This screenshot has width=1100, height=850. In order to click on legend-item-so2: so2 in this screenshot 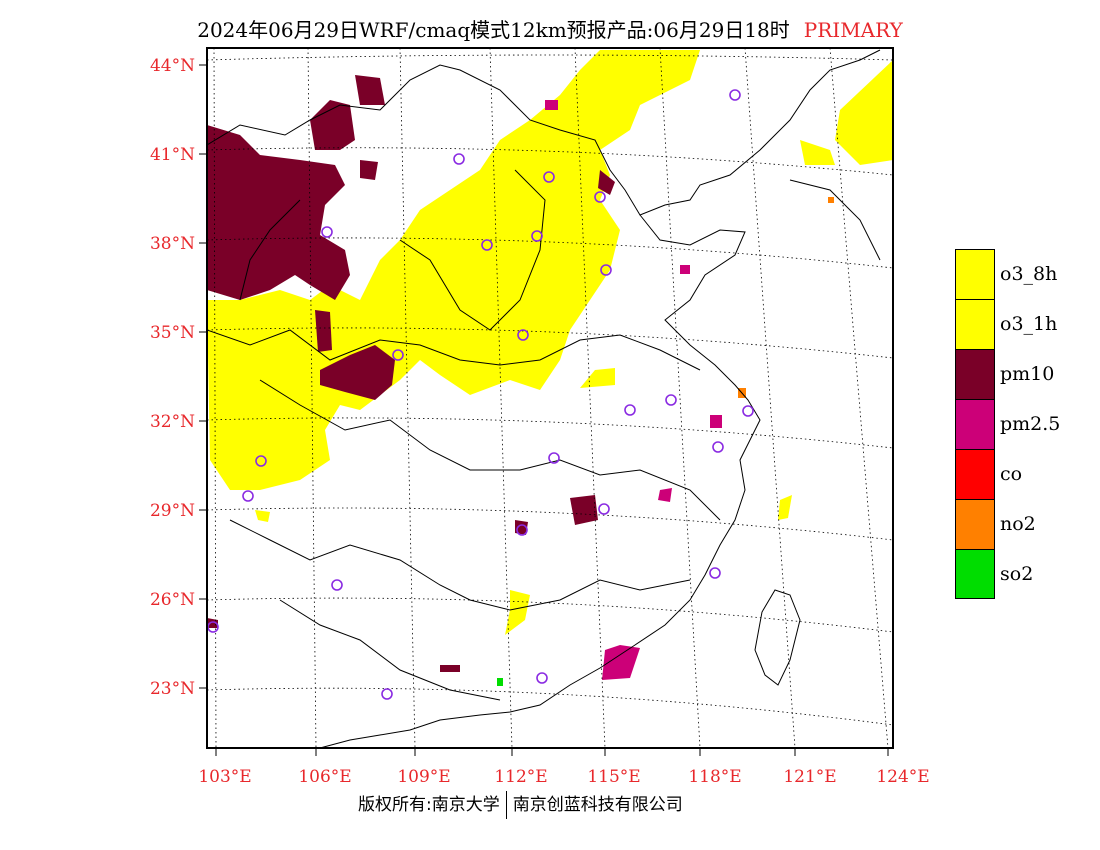, I will do `click(1025, 574)`.